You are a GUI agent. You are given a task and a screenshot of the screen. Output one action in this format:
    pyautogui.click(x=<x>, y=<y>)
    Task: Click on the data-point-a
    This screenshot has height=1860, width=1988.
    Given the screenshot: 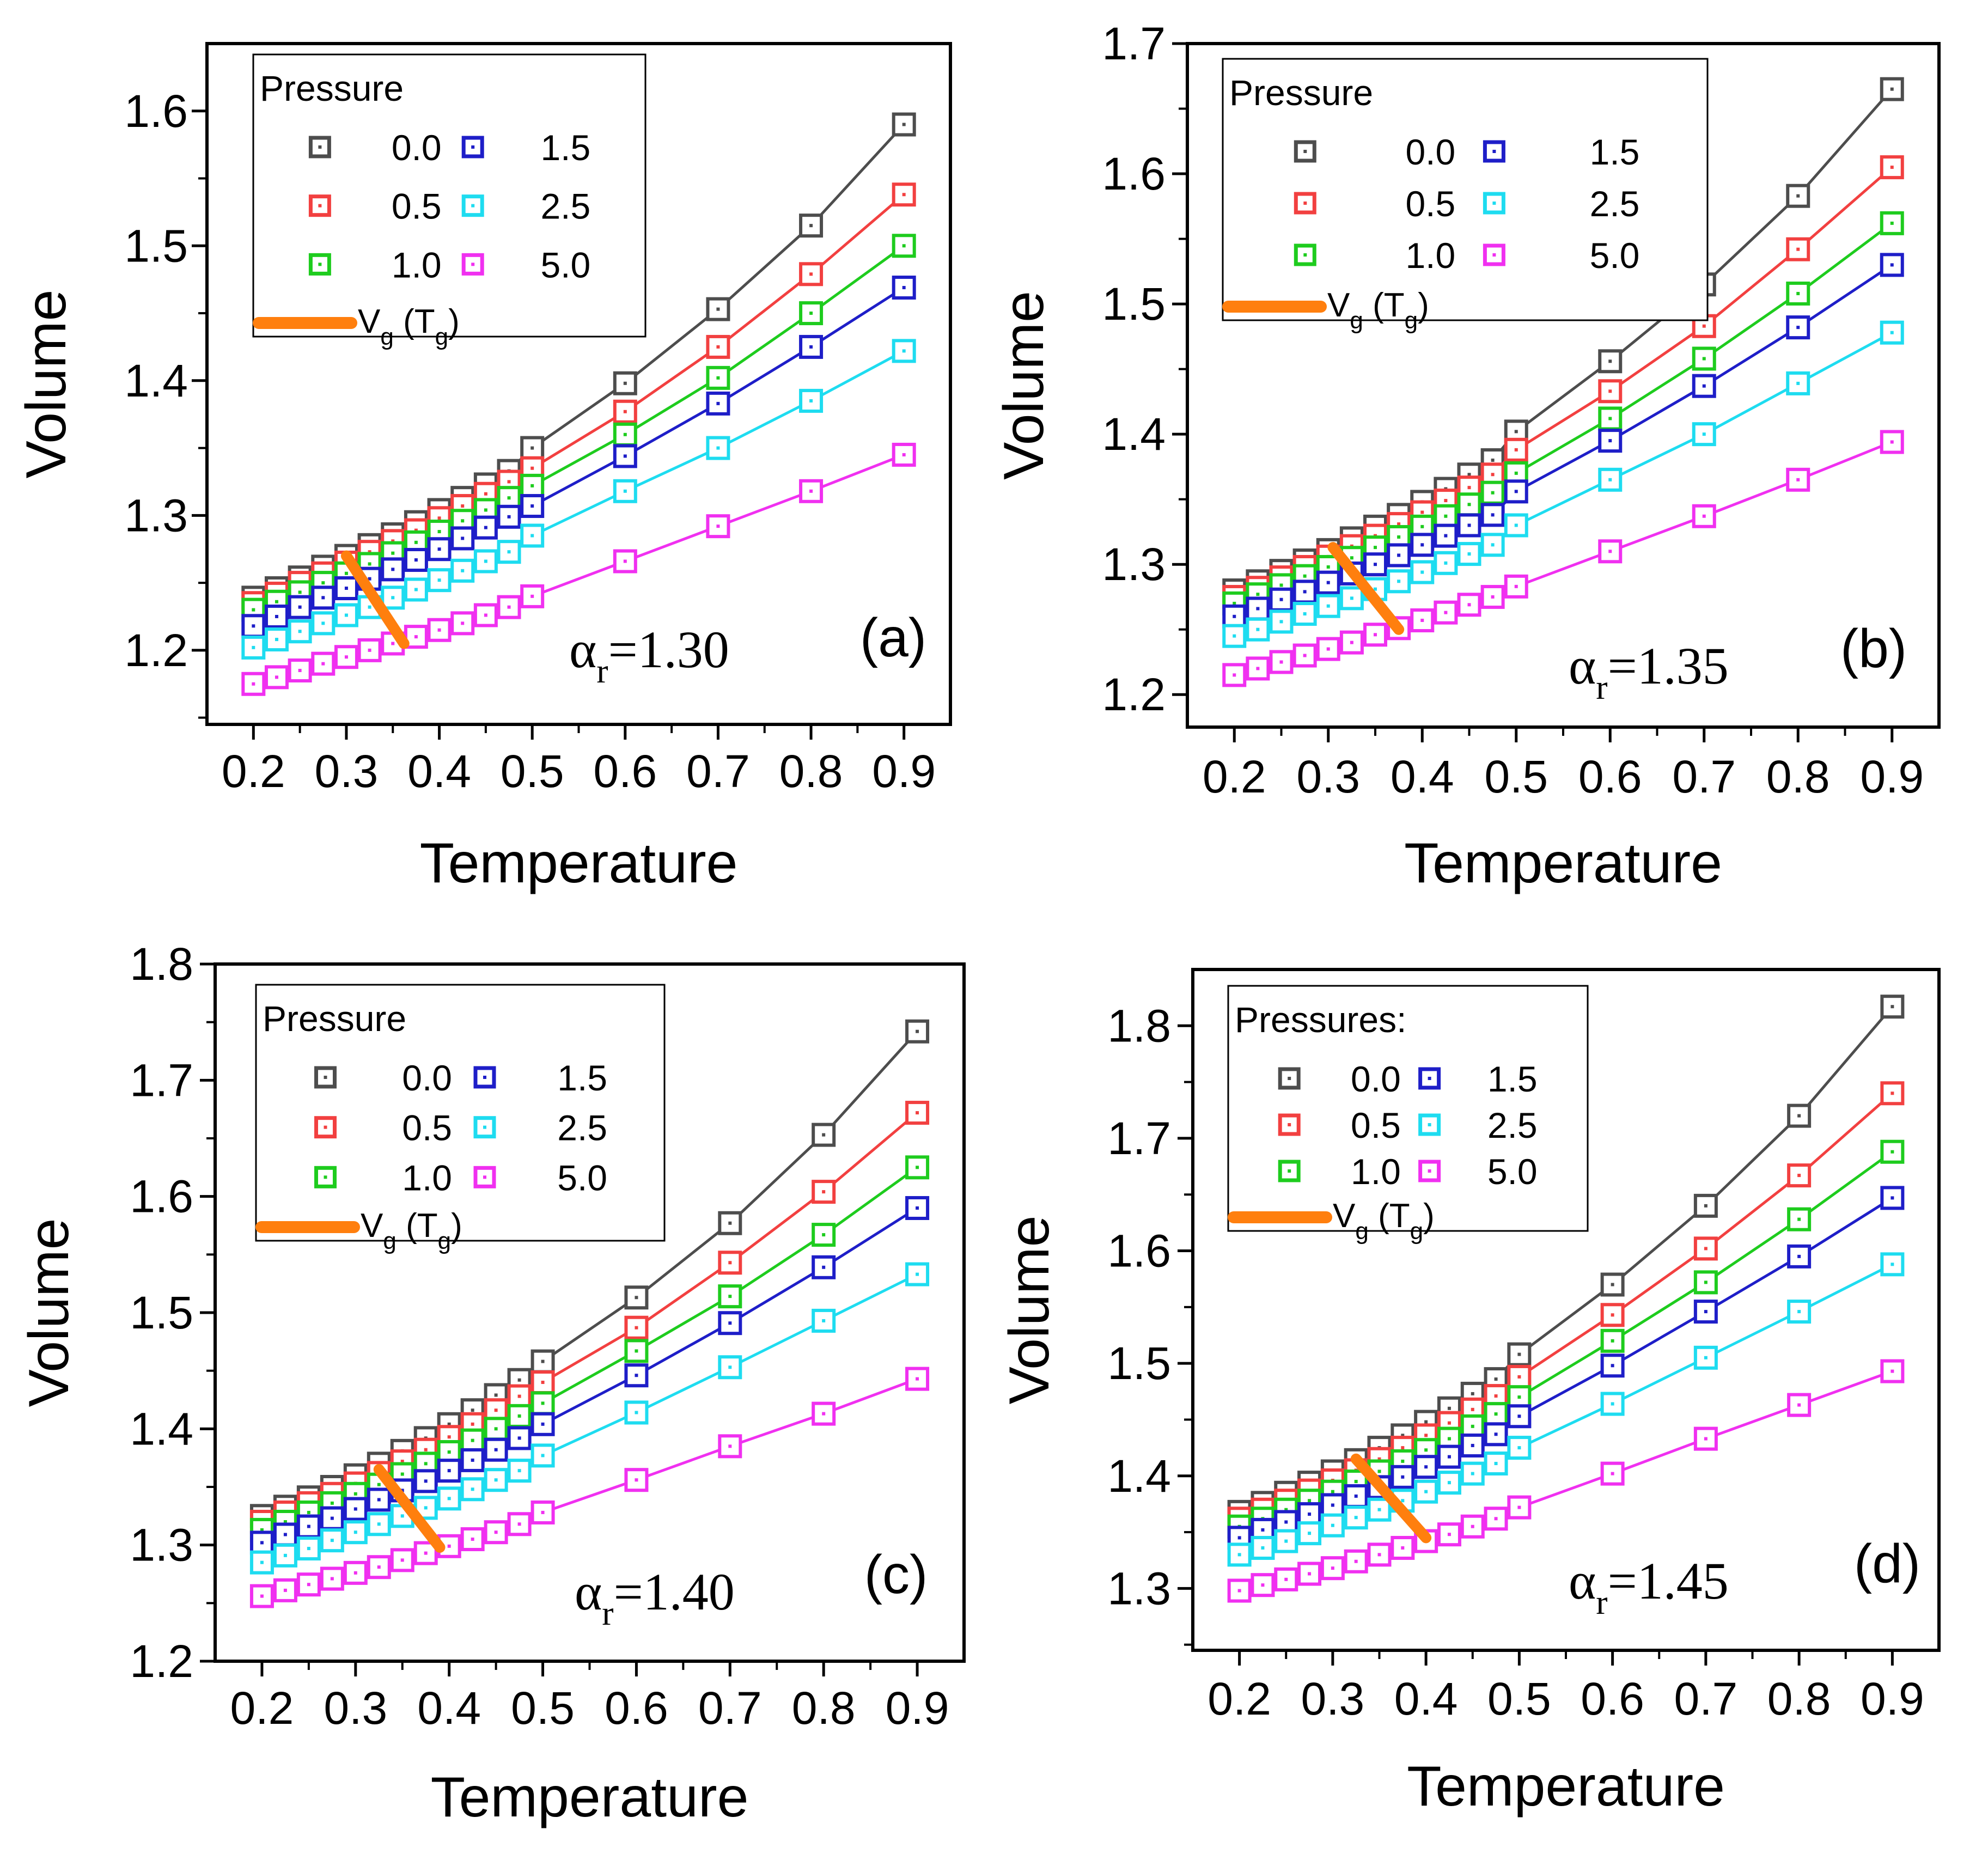 What is the action you would take?
    pyautogui.click(x=625, y=434)
    